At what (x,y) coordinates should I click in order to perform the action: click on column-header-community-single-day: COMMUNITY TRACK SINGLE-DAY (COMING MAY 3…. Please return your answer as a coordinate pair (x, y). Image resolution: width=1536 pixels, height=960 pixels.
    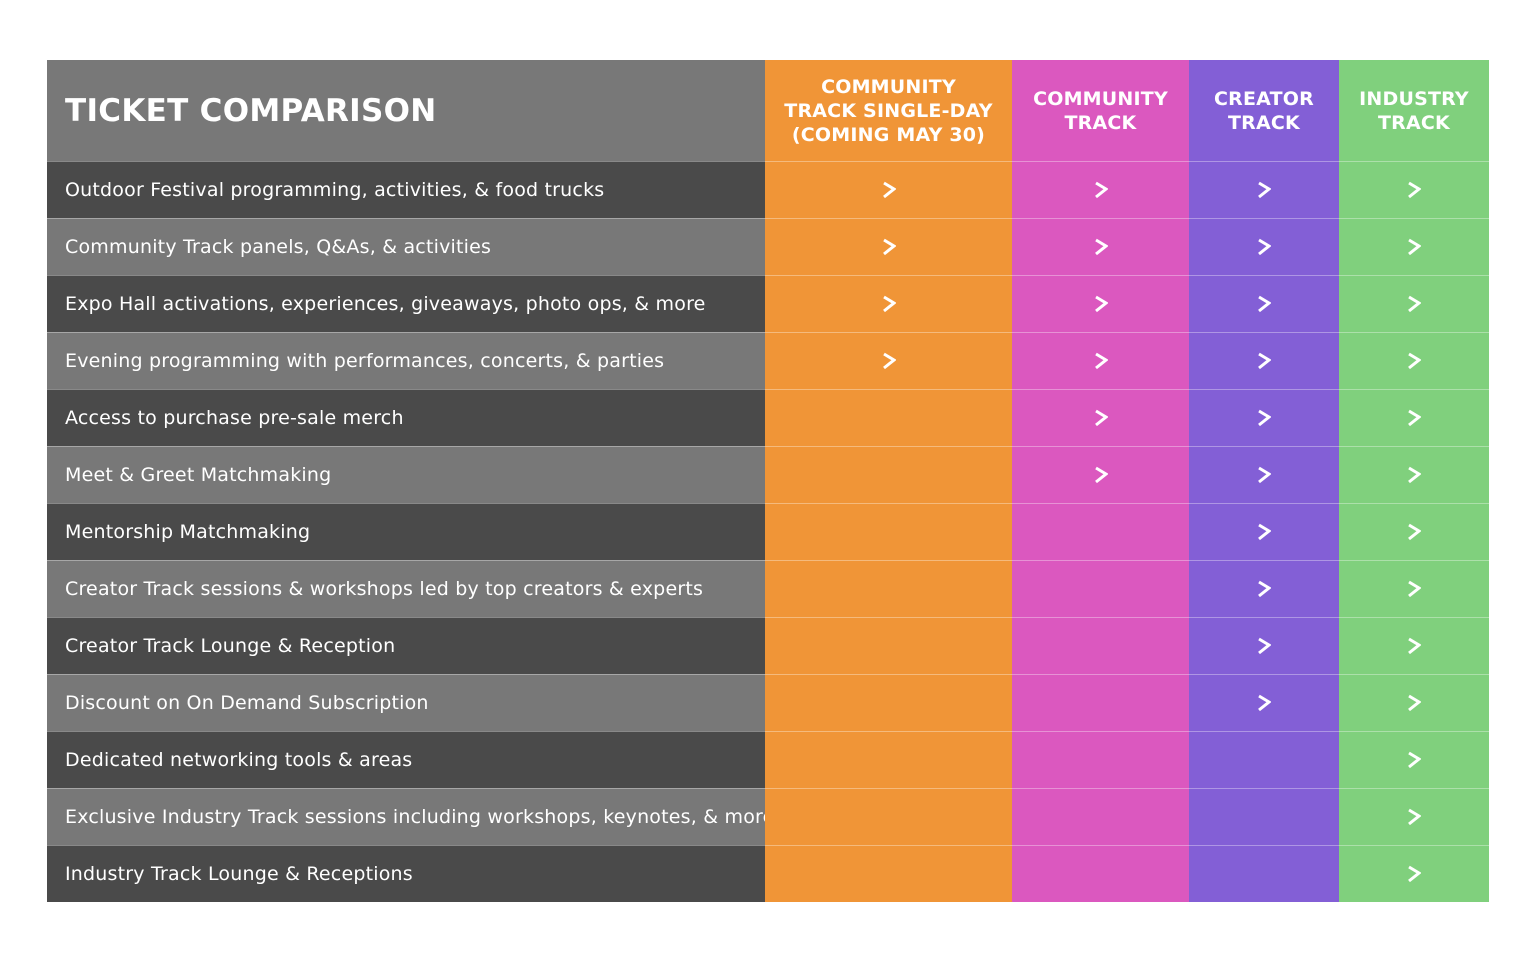
    Looking at the image, I should click on (888, 110).